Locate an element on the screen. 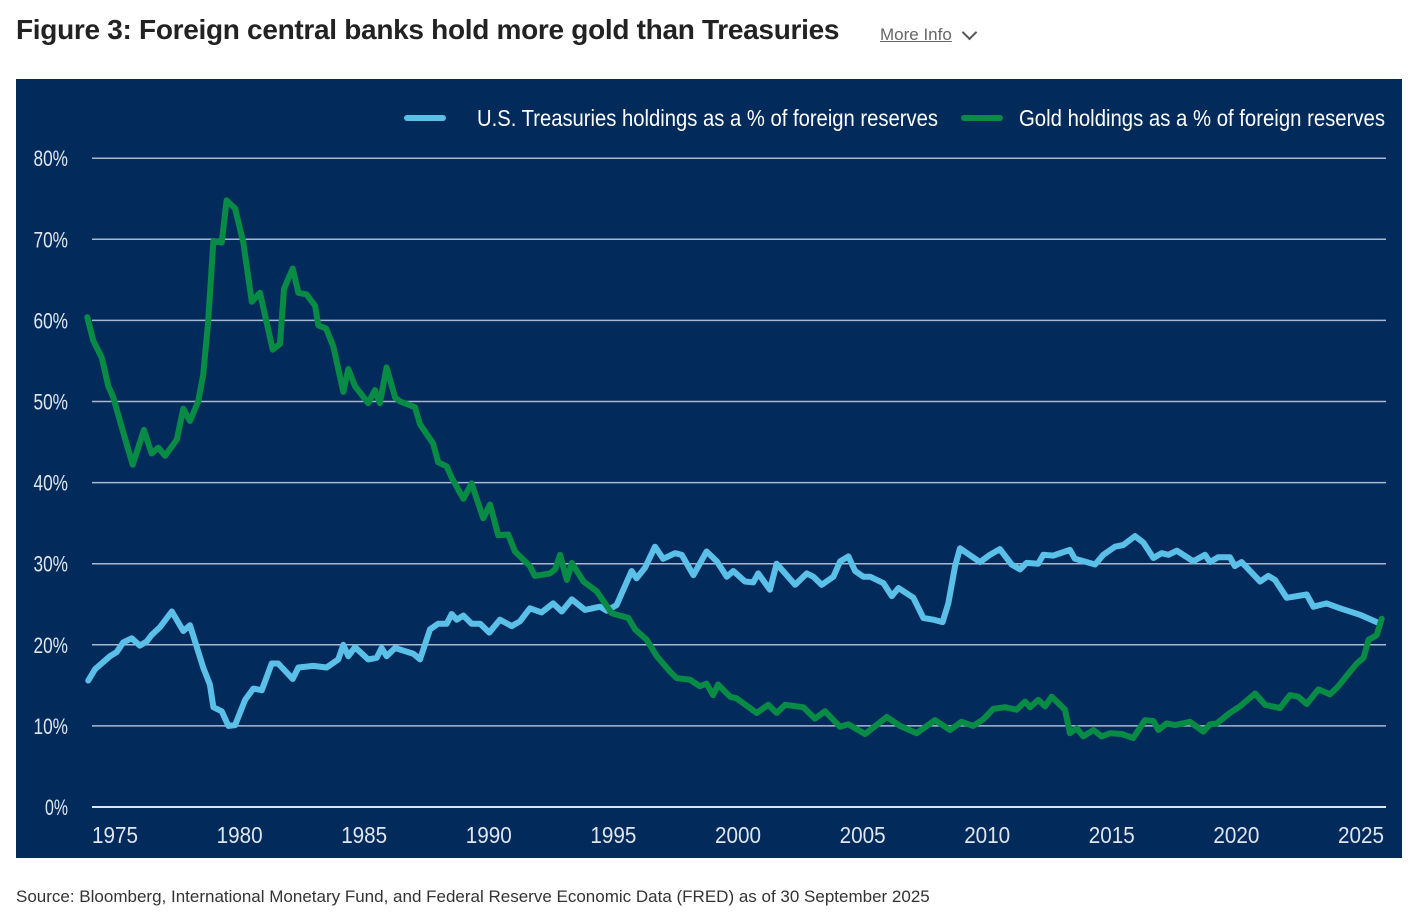  x-tick-label: 2025 is located at coordinates (1361, 835).